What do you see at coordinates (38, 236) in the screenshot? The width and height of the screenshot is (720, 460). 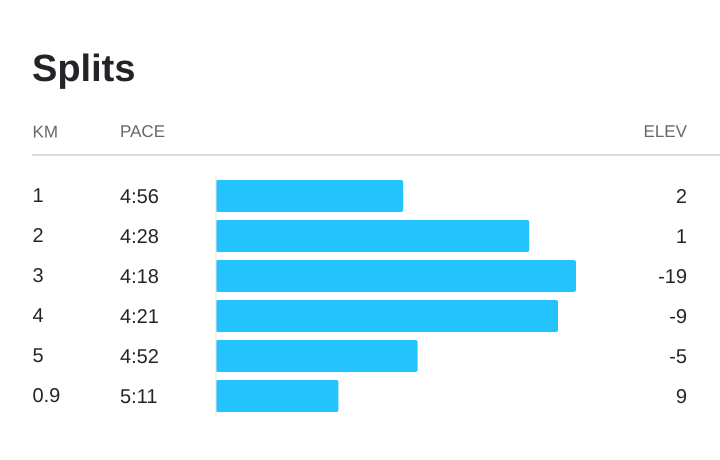 I see `y-tick-label: 2` at bounding box center [38, 236].